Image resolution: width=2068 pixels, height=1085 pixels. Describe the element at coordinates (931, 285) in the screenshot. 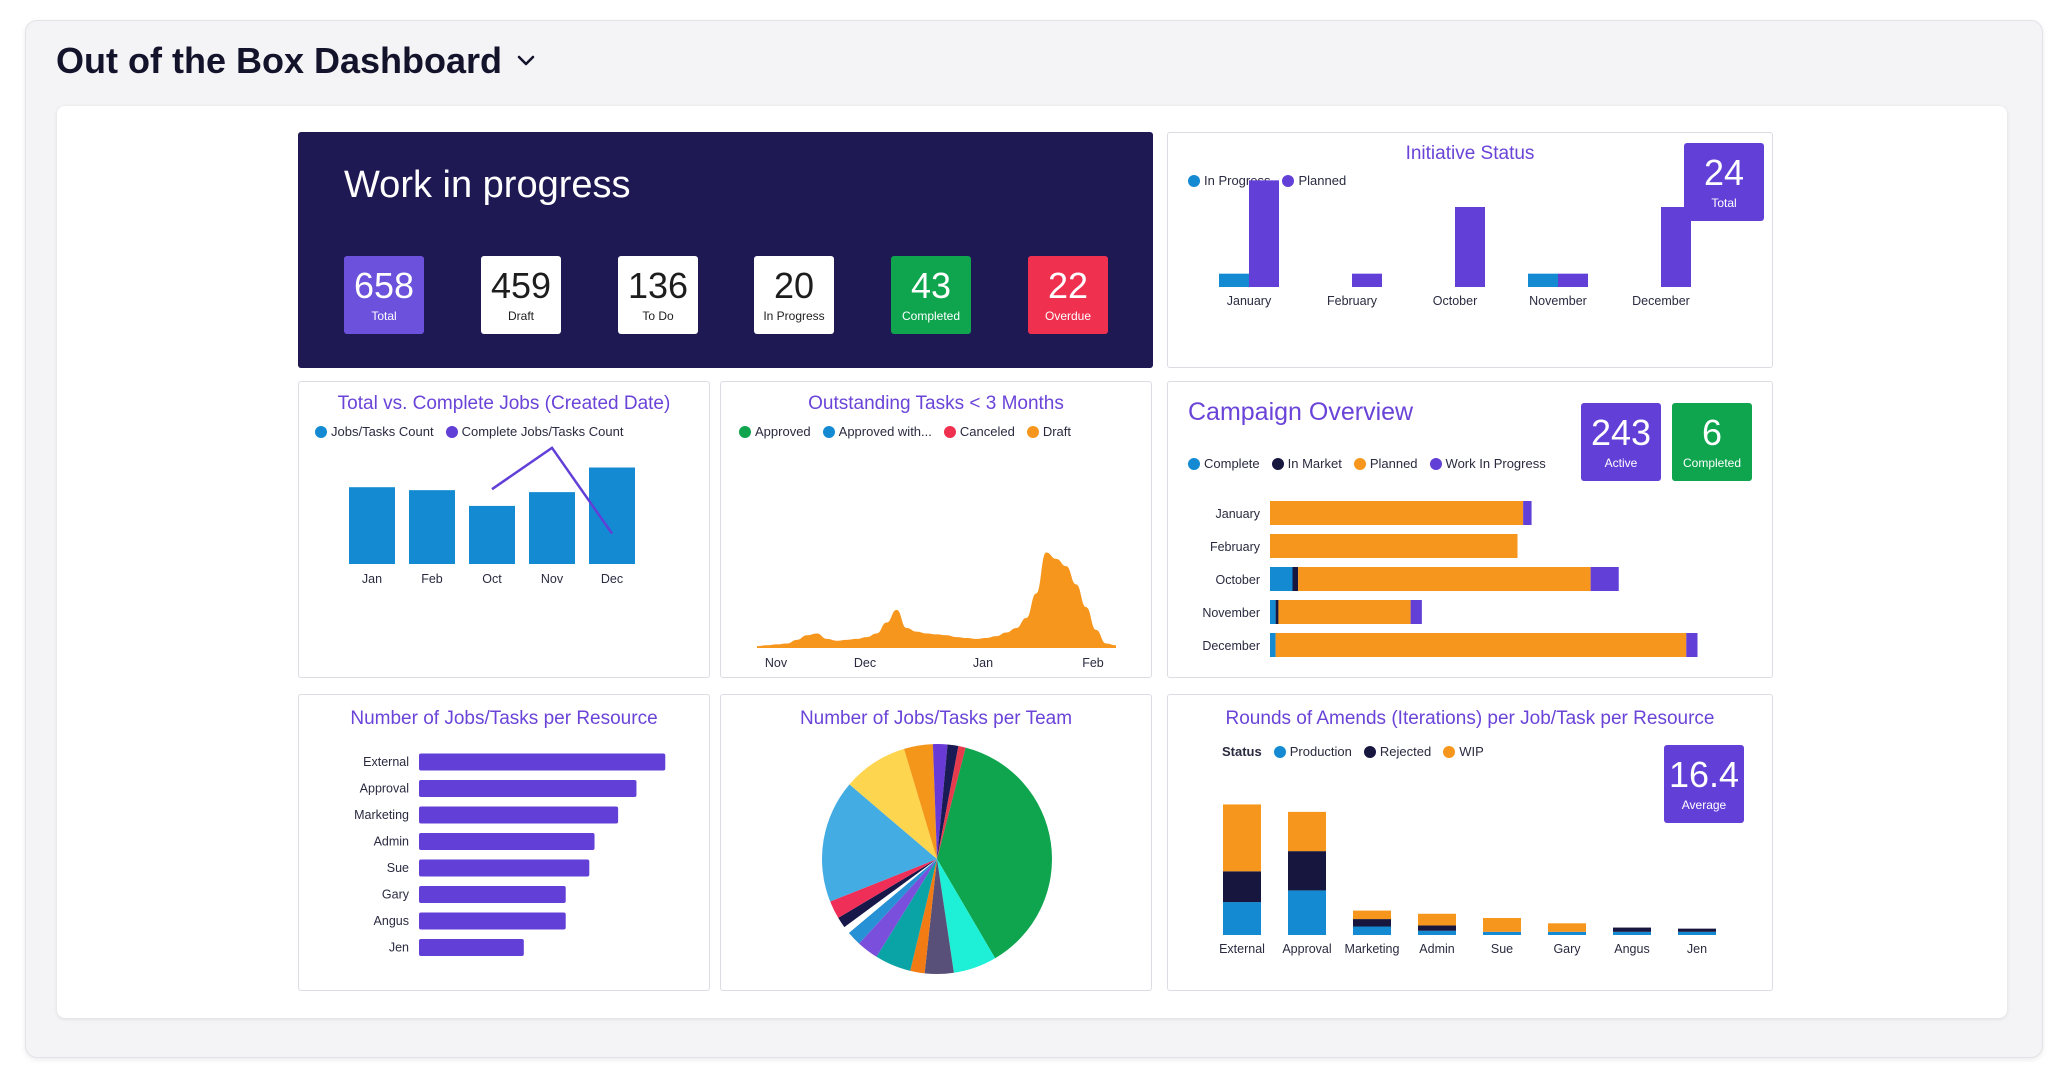

I see `kpi-value: 43` at that location.